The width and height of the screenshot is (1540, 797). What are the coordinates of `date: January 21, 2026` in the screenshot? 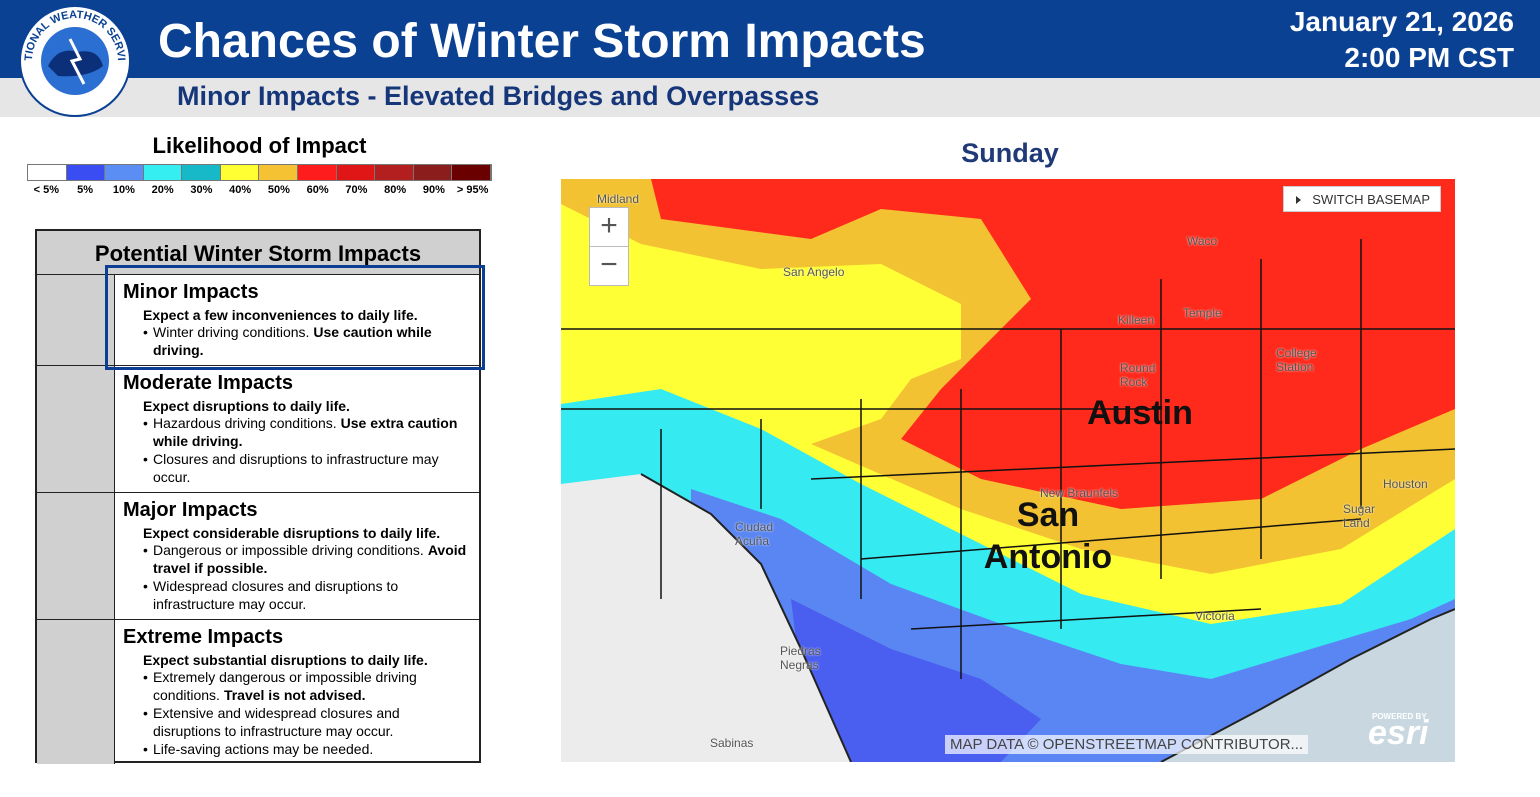 It's located at (1401, 21).